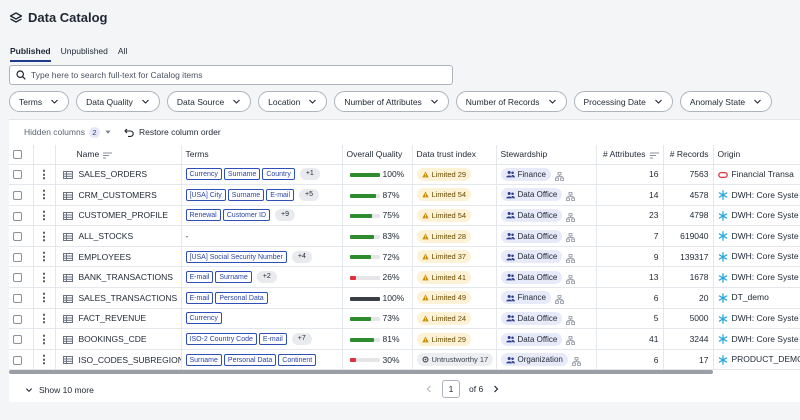 Image resolution: width=800 pixels, height=420 pixels. I want to click on filter-data-quality: Data Quality, so click(118, 101).